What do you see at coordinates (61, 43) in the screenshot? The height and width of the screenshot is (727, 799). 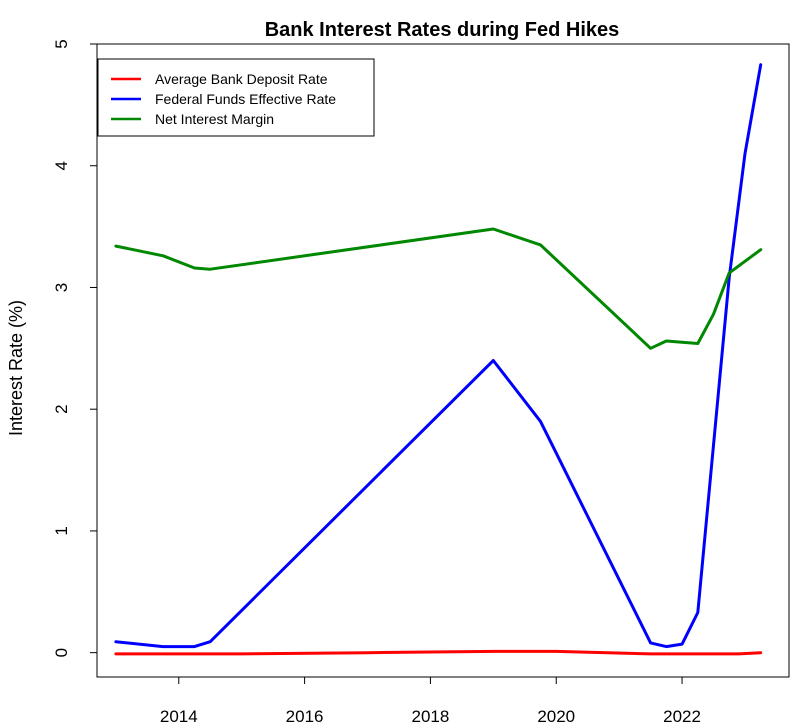 I see `y-tick-label: 5` at bounding box center [61, 43].